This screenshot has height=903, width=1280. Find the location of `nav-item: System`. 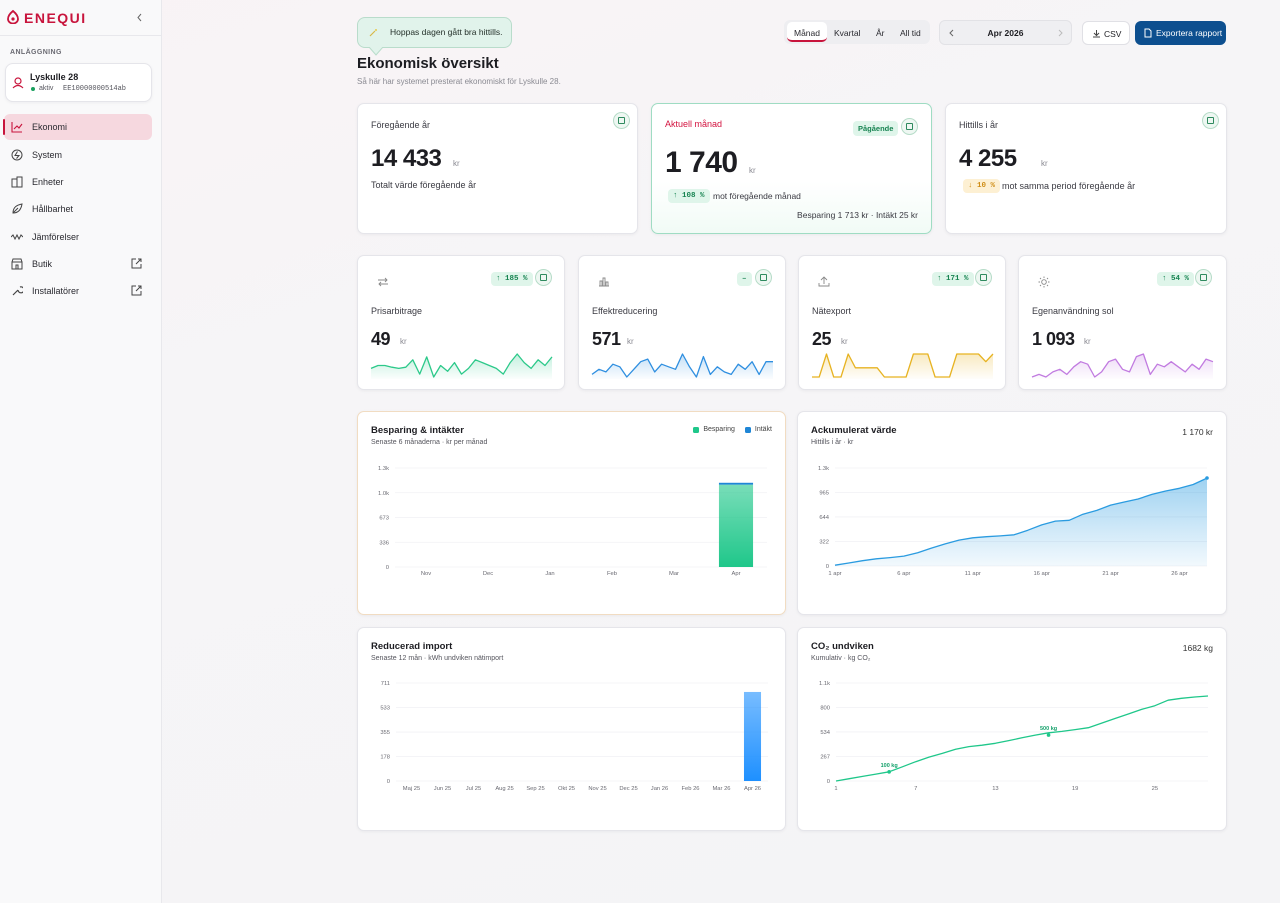

nav-item: System is located at coordinates (78, 155).